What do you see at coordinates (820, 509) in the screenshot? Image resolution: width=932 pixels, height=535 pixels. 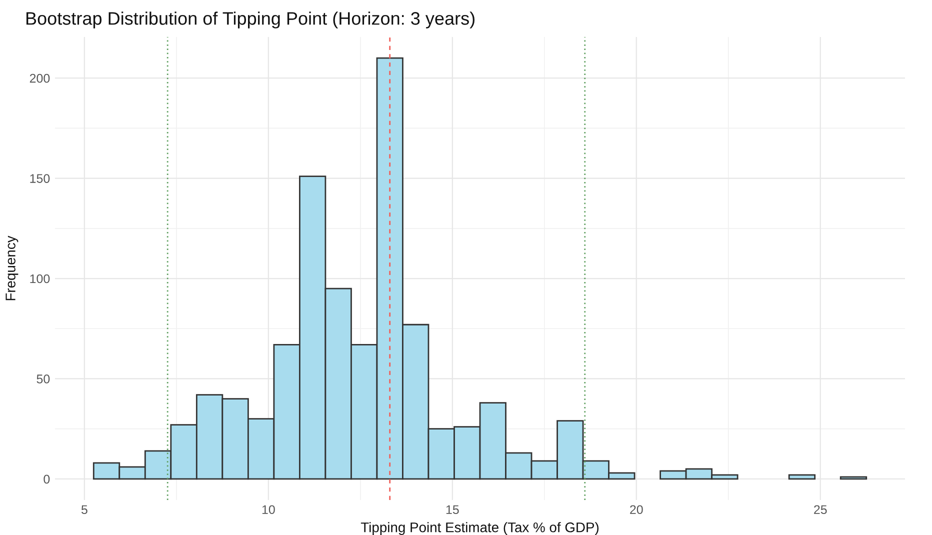 I see `x-tick-label: 25` at bounding box center [820, 509].